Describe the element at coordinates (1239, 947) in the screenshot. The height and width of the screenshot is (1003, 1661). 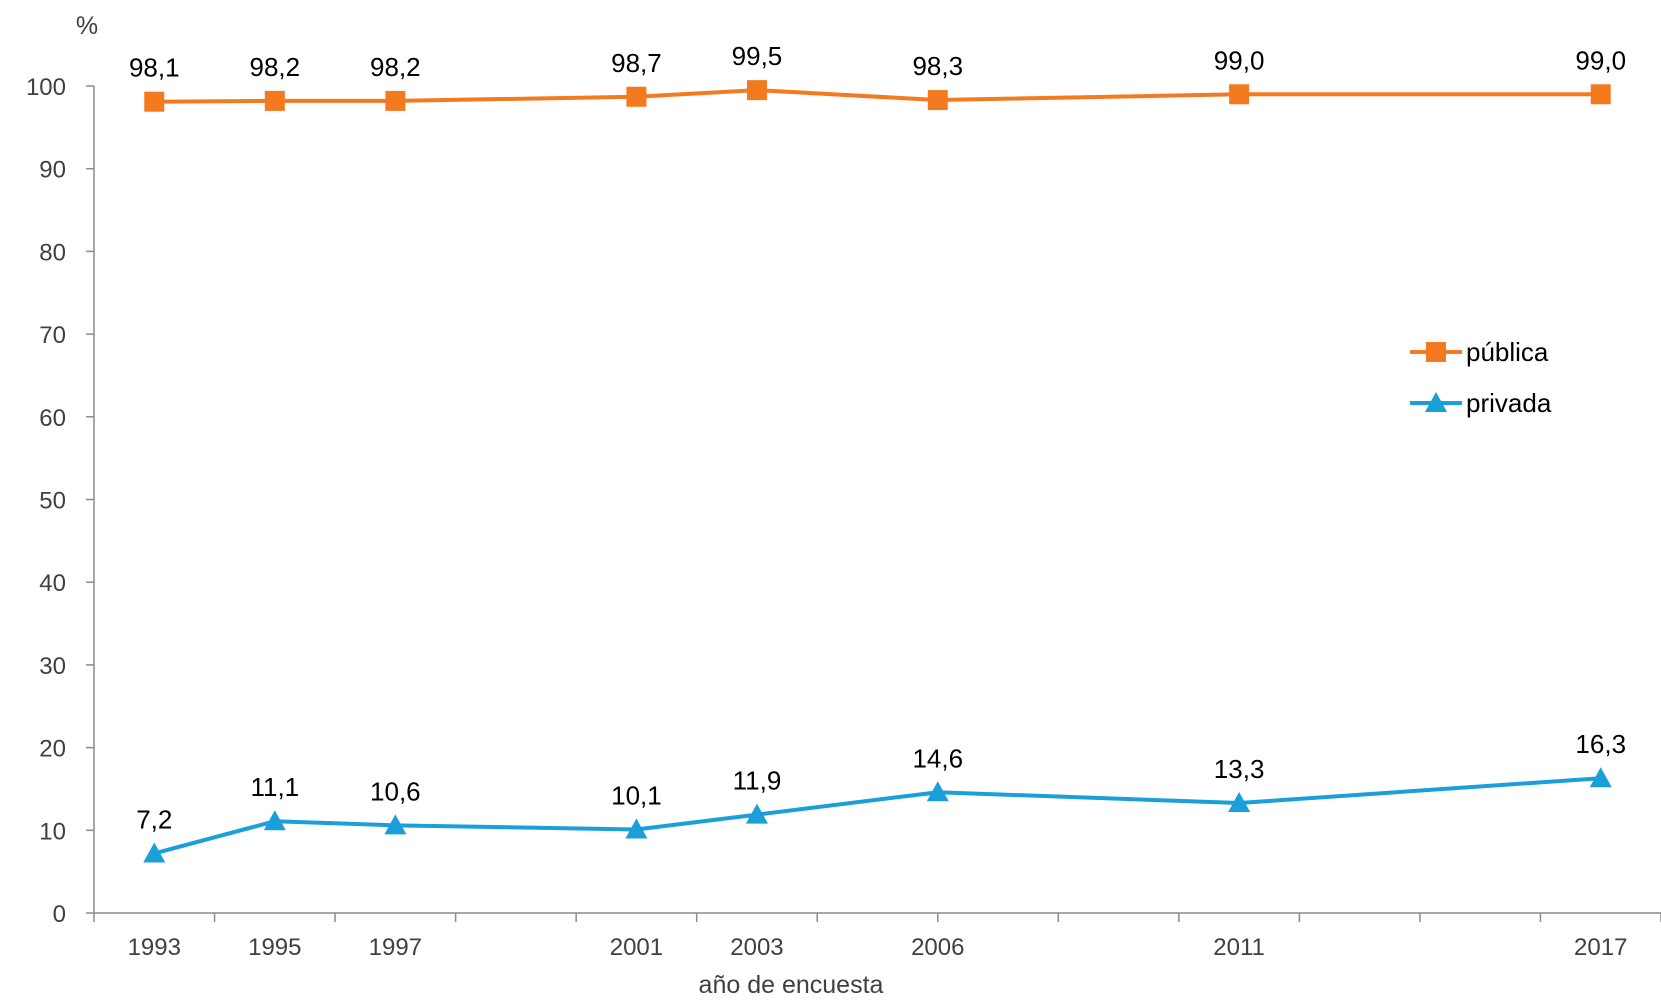
I see `x-tick-label: 2011` at that location.